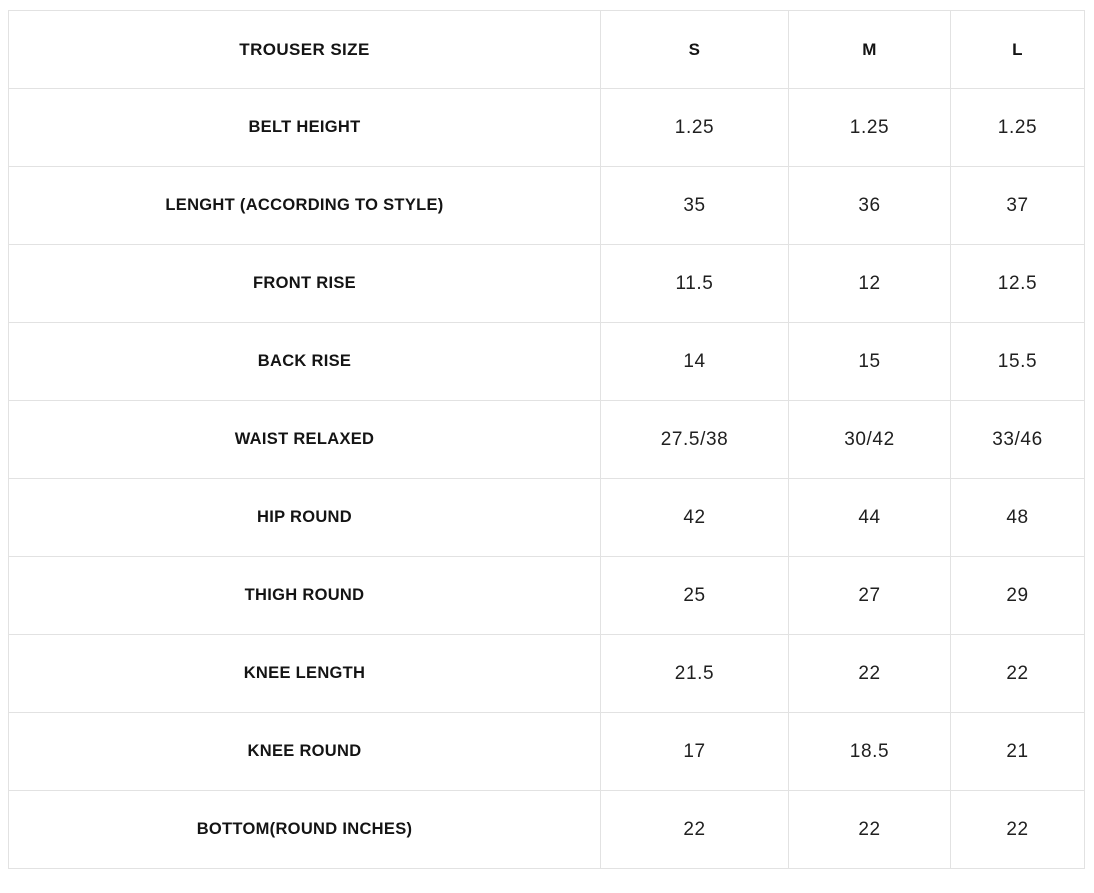 The image size is (1094, 893). I want to click on header-size-m: M, so click(869, 49).